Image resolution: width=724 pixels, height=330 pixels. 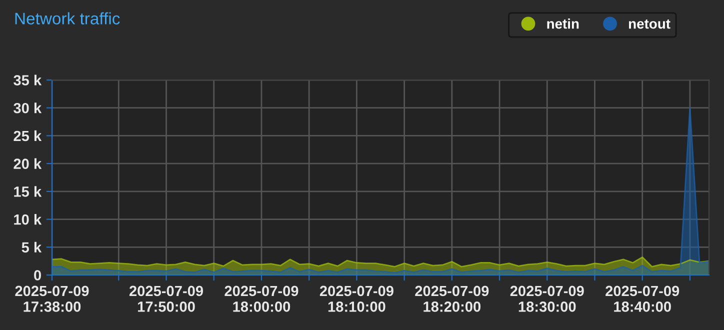 I want to click on y-tick-label: 5 k, so click(x=32, y=247).